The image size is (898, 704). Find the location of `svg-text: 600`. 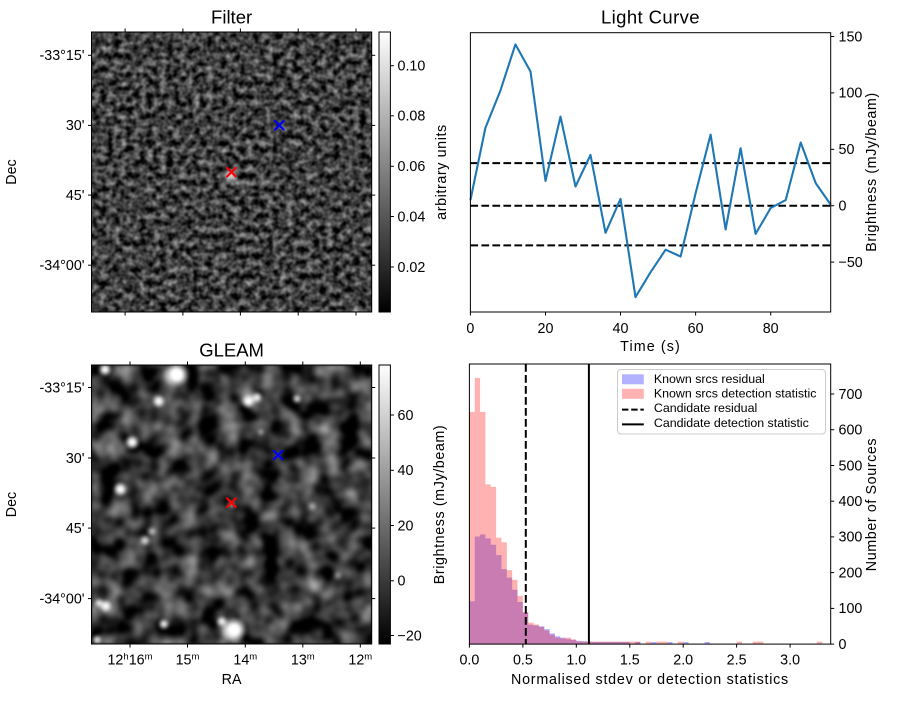

svg-text: 600 is located at coordinates (851, 431).